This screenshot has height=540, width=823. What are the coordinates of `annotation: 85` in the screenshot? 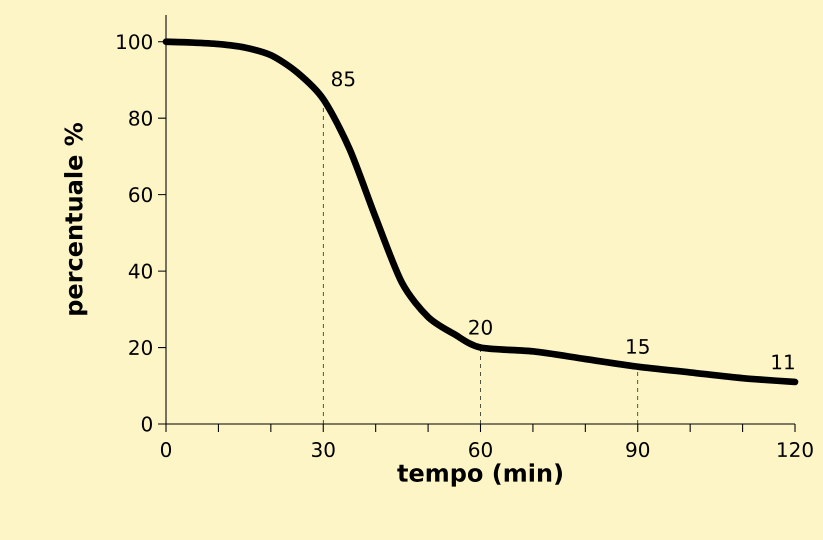 It's located at (343, 78).